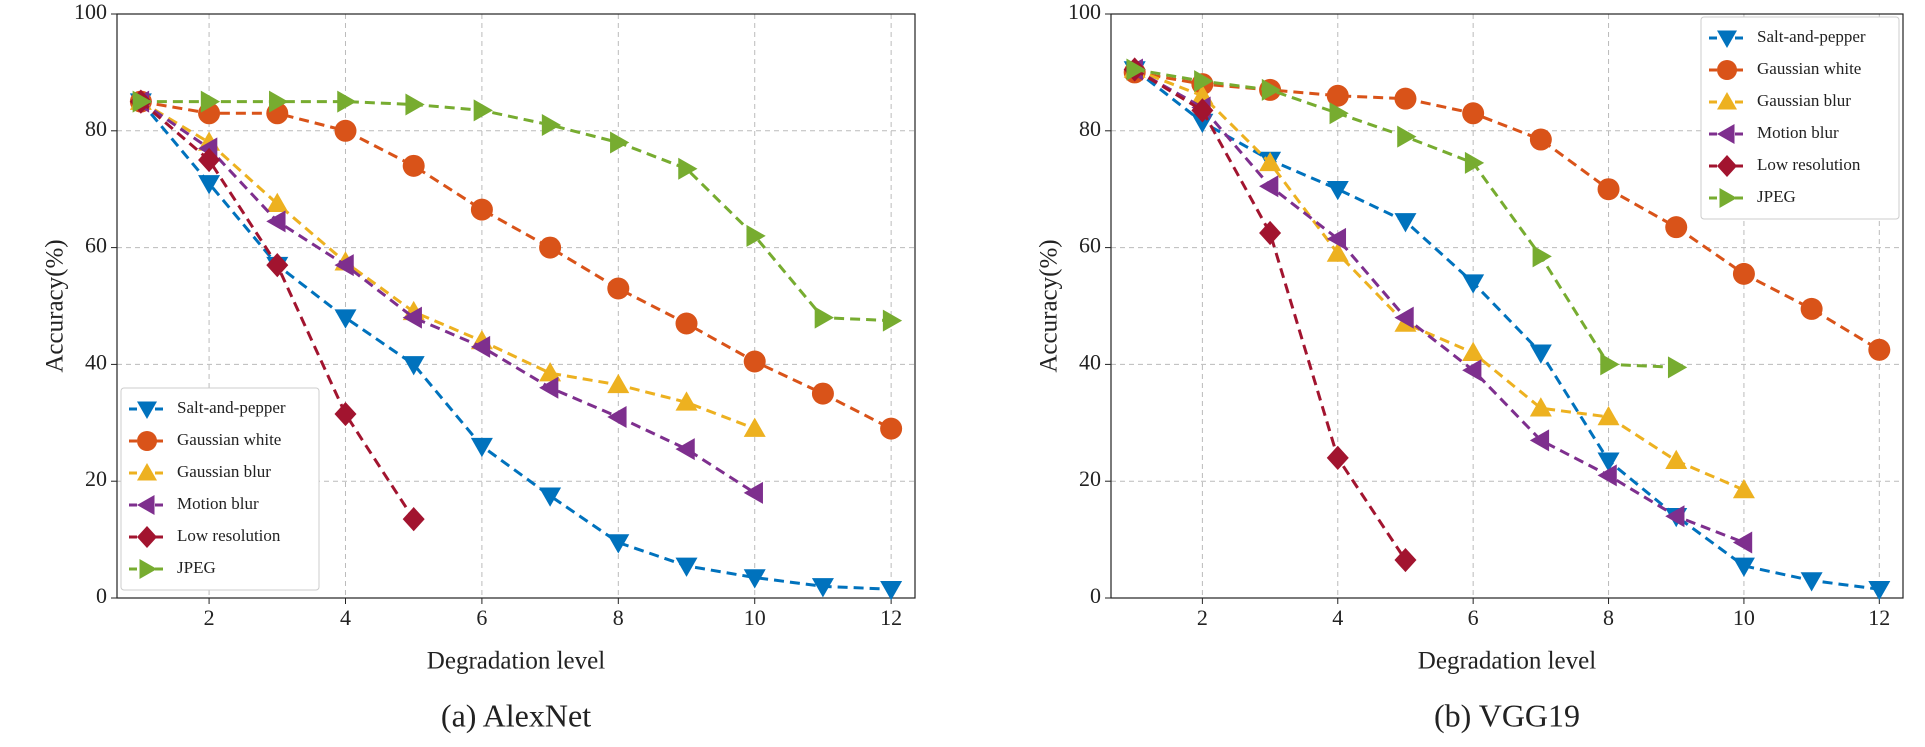 The height and width of the screenshot is (747, 1925). Describe the element at coordinates (1090, 478) in the screenshot. I see `y-tick-label: 20` at that location.